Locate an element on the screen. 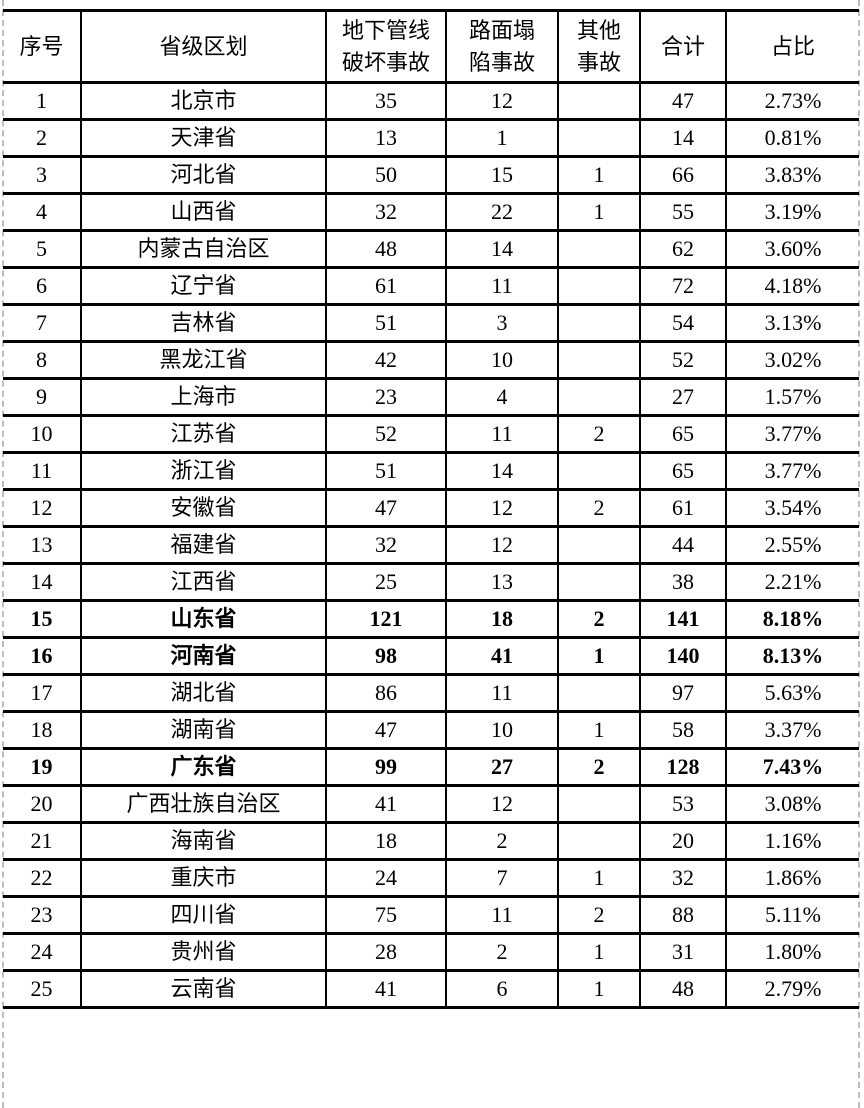 The height and width of the screenshot is (1108, 864). column-header-region: 省级区划 is located at coordinates (203, 46).